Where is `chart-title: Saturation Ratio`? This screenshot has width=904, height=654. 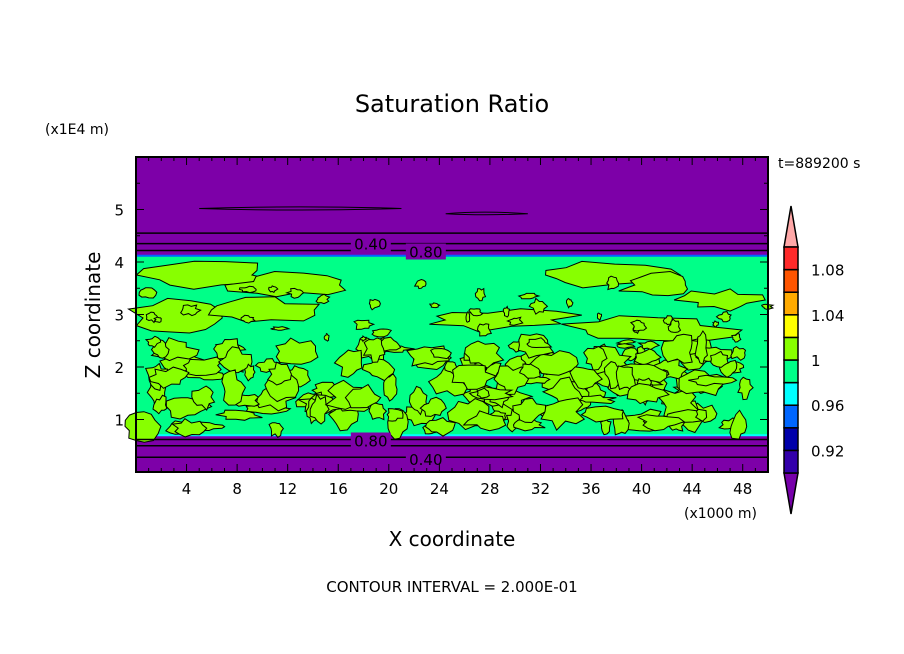
chart-title: Saturation Ratio is located at coordinates (452, 104).